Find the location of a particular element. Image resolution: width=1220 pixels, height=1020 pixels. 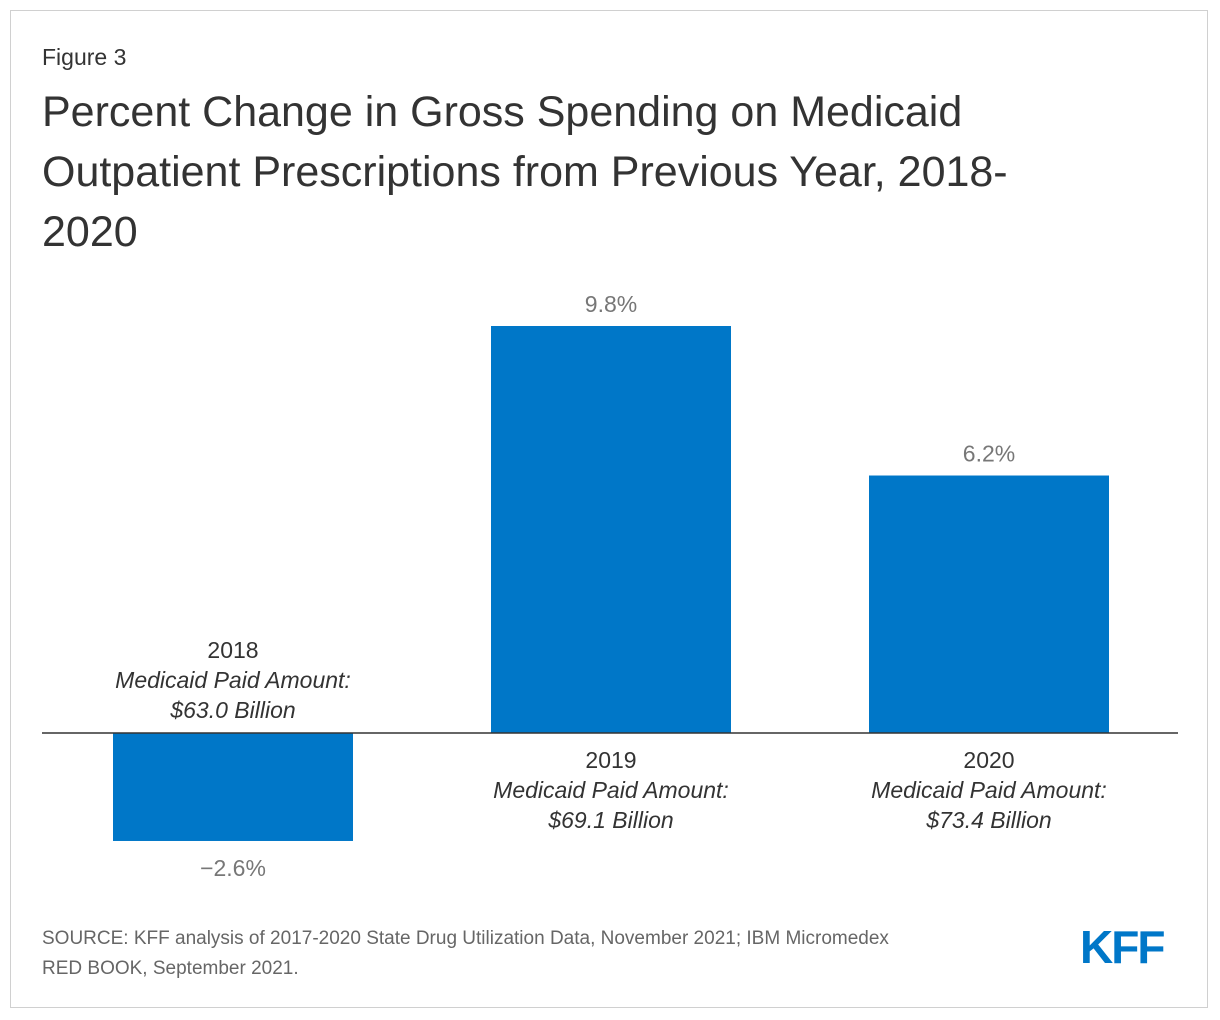

chart-title-line-3: 2020 is located at coordinates (90, 232).